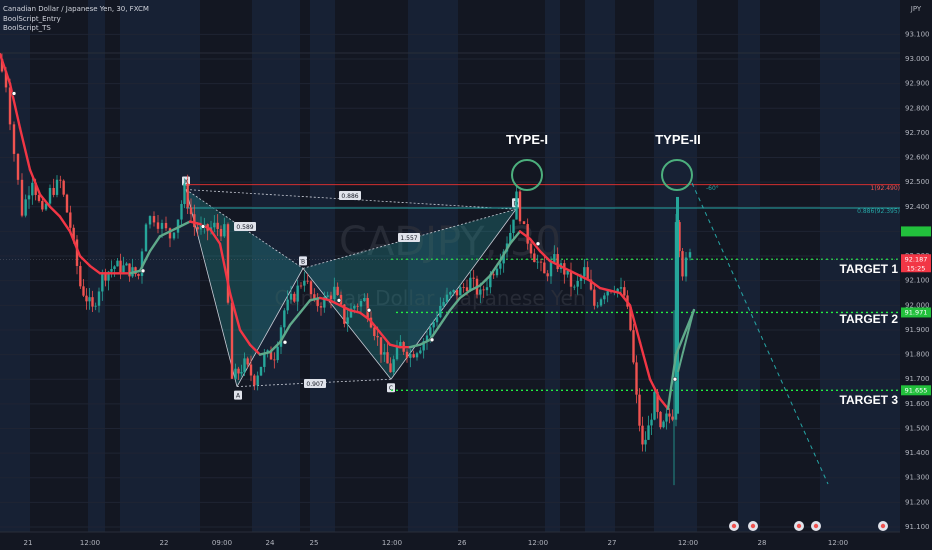 The height and width of the screenshot is (550, 932). I want to click on target2-badge-bg, so click(916, 312).